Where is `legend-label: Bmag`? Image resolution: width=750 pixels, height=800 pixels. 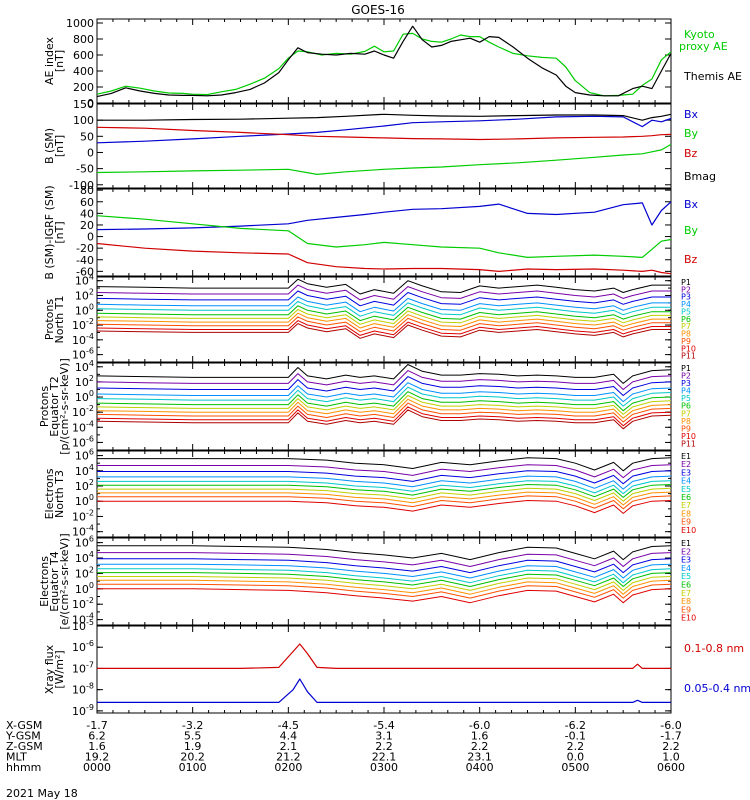
legend-label: Bmag is located at coordinates (700, 176).